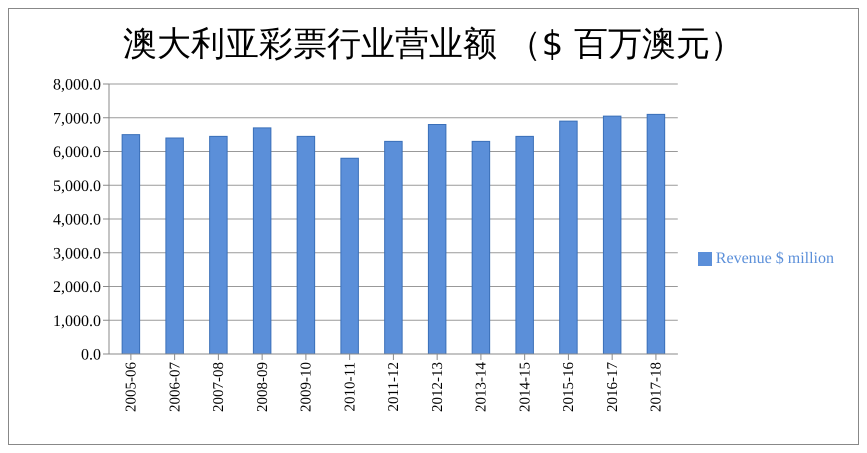  Describe the element at coordinates (77, 220) in the screenshot. I see `y-tick-label: 4,000.0` at that location.